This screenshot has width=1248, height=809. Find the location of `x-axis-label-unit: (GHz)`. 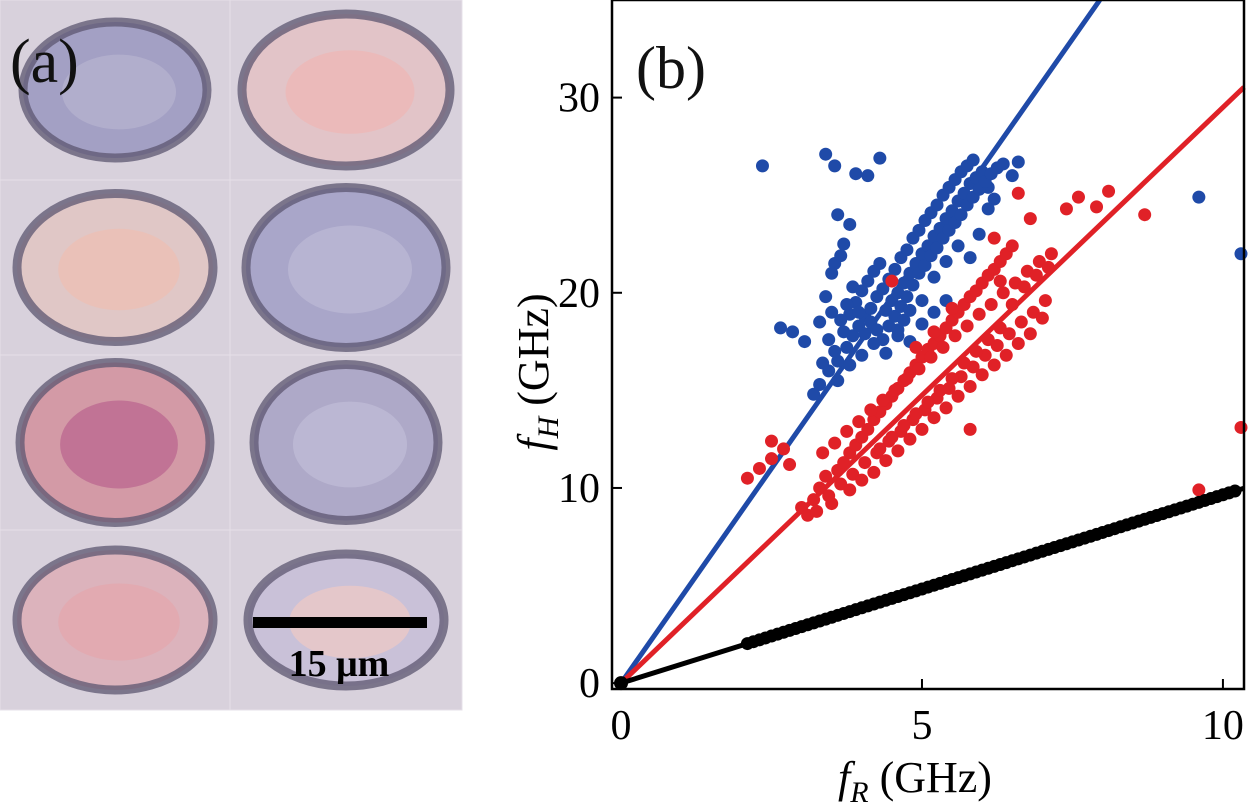

x-axis-label-unit: (GHz) is located at coordinates (930, 777).